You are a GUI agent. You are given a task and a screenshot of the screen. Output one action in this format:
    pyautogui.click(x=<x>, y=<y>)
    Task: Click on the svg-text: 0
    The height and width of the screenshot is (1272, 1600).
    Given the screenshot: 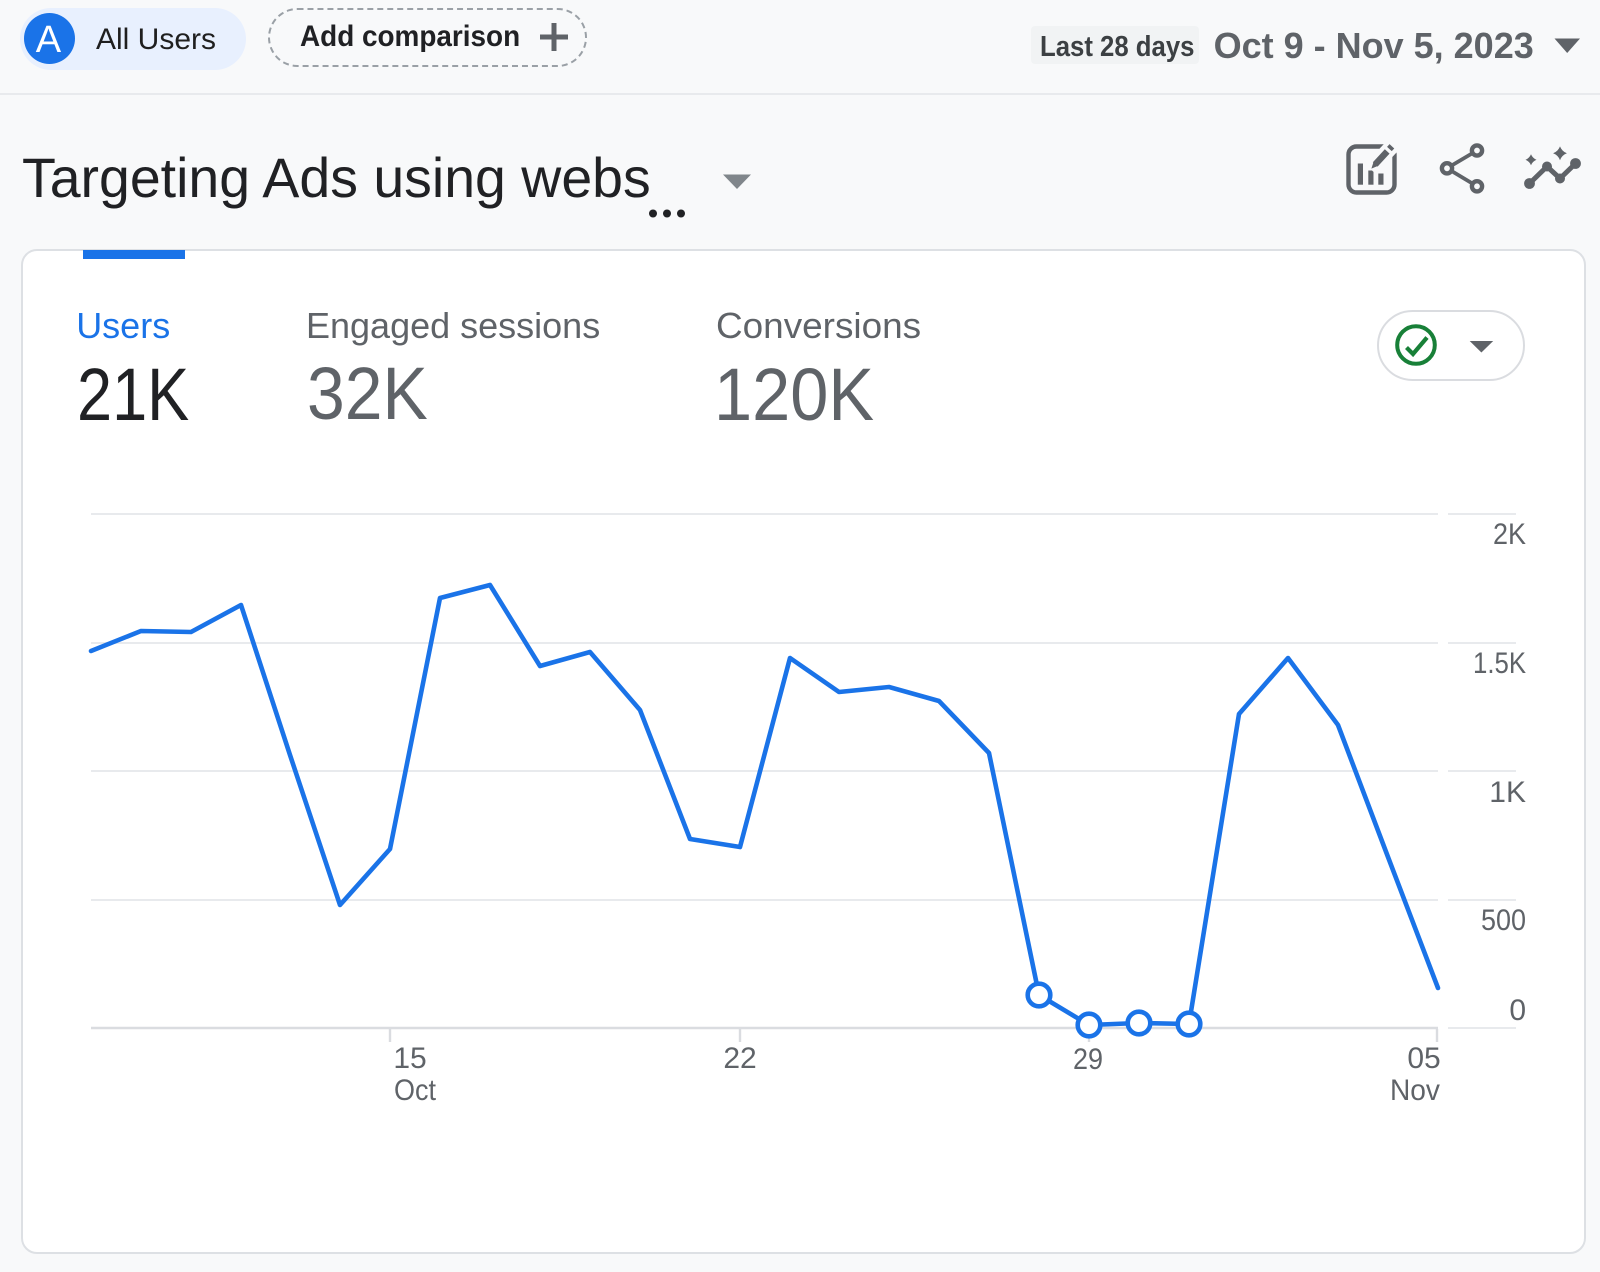 What is the action you would take?
    pyautogui.click(x=1517, y=1010)
    